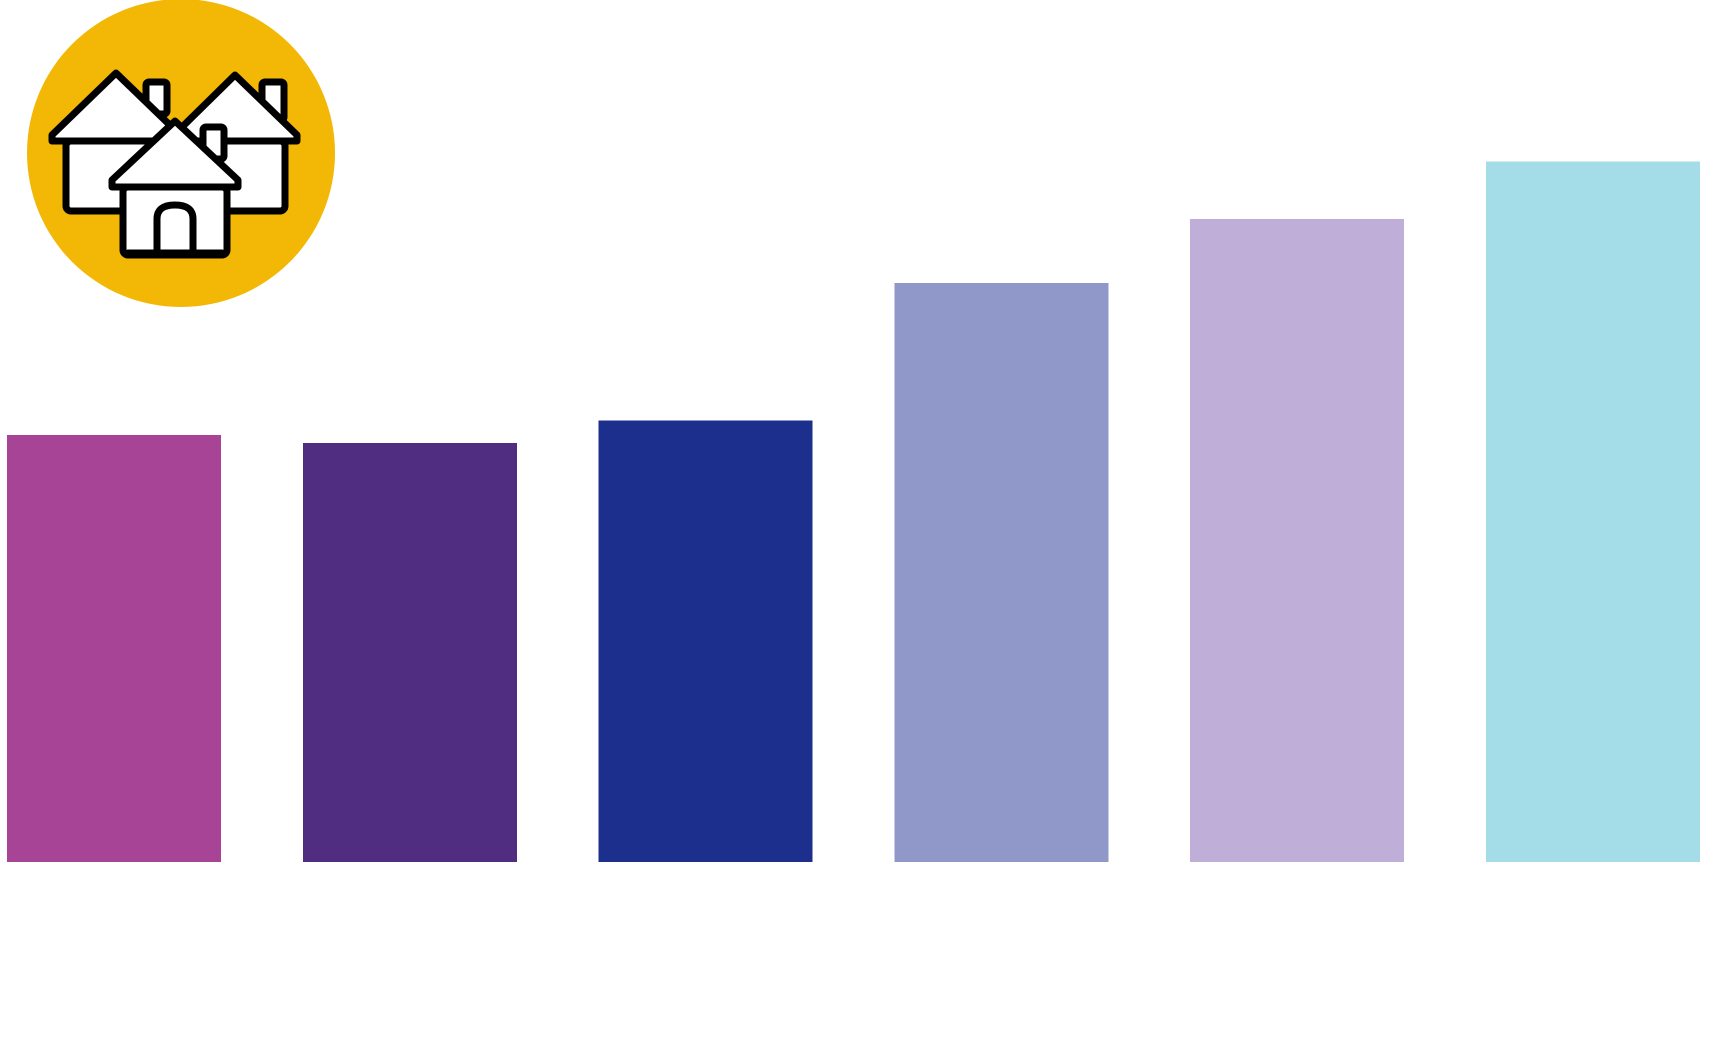 Image resolution: width=1716 pixels, height=1056 pixels. I want to click on house-center, so click(175, 188).